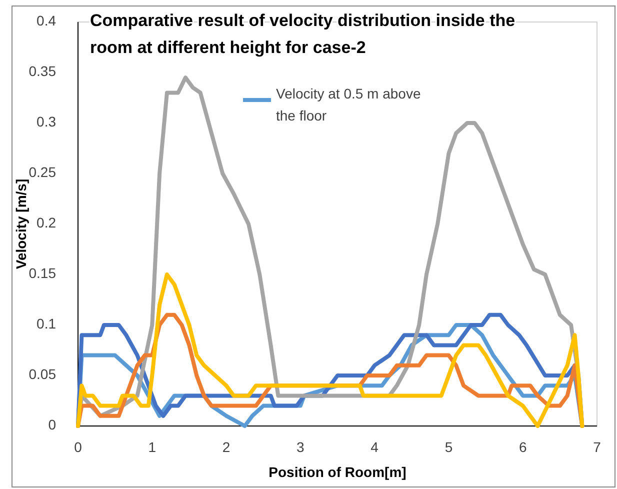  Describe the element at coordinates (46, 324) in the screenshot. I see `y-tick-label: 0.1` at that location.